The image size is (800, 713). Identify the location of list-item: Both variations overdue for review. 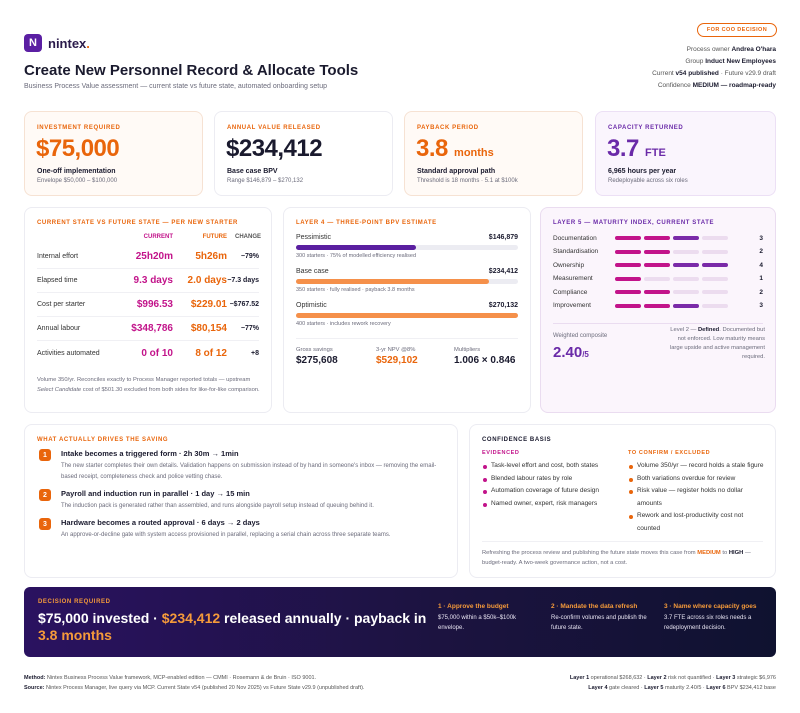
(696, 479).